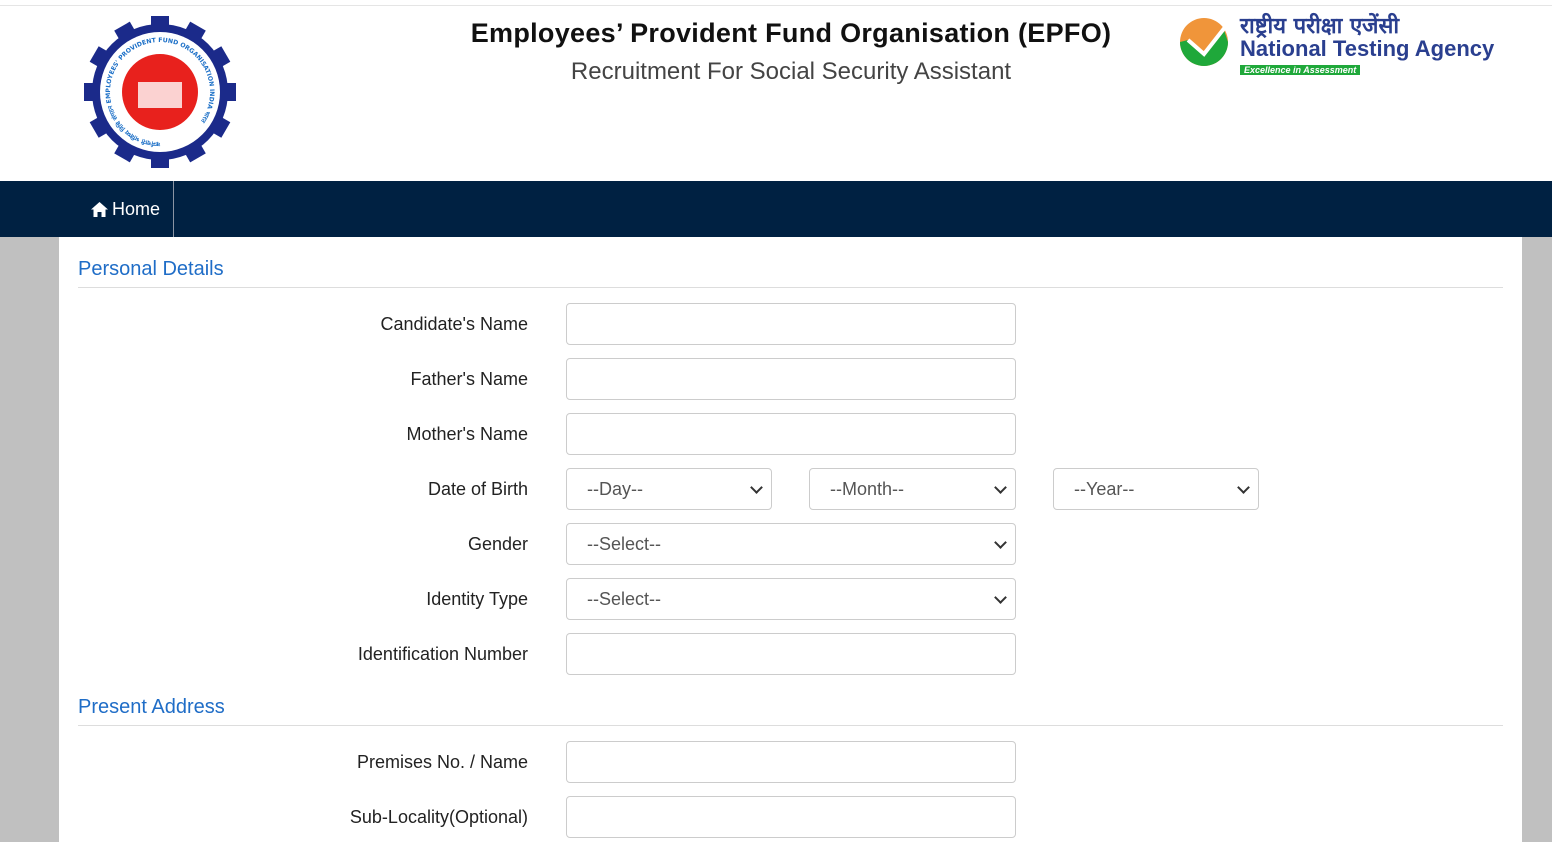 This screenshot has width=1552, height=842. What do you see at coordinates (669, 489) in the screenshot?
I see `dob-day-select: --Day--` at bounding box center [669, 489].